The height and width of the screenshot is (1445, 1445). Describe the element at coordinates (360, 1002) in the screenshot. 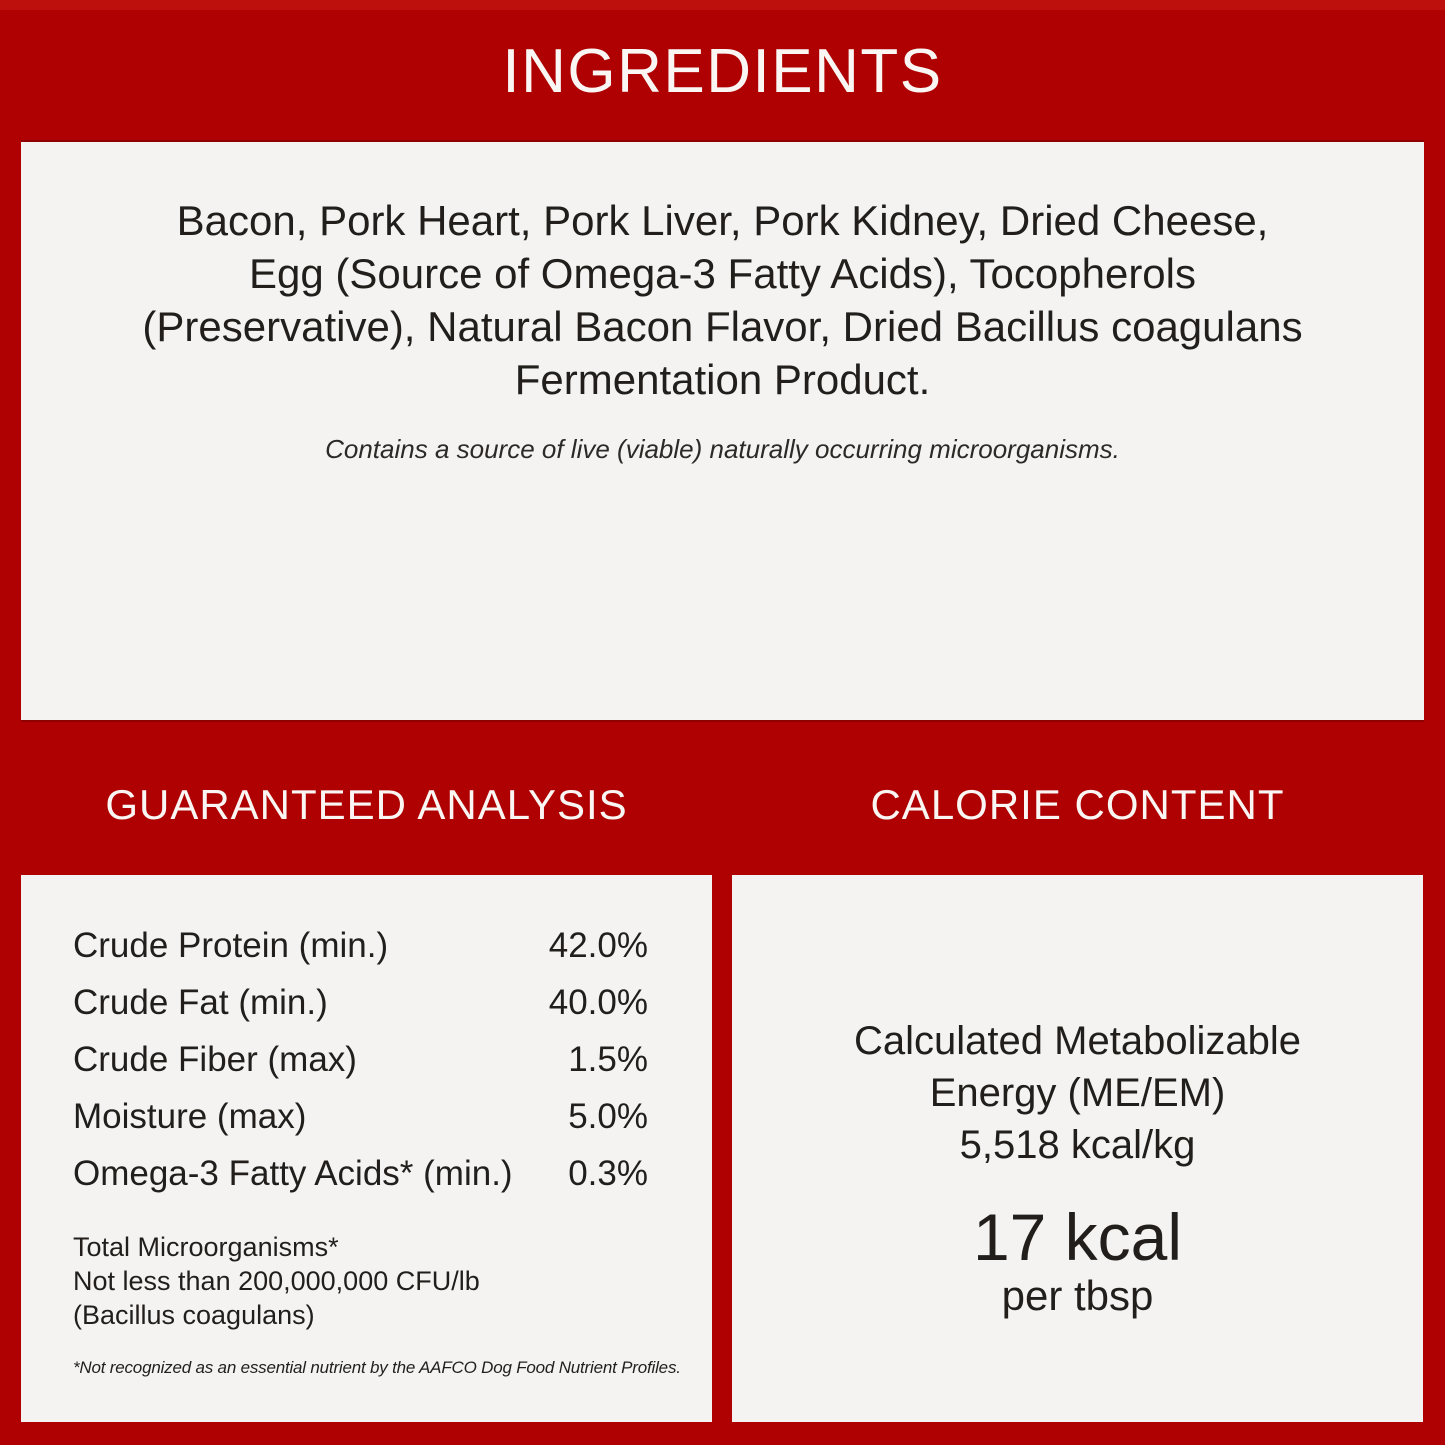

I see `analysis-row-crude-fat: Crude Fat (min.) 40.0%` at that location.